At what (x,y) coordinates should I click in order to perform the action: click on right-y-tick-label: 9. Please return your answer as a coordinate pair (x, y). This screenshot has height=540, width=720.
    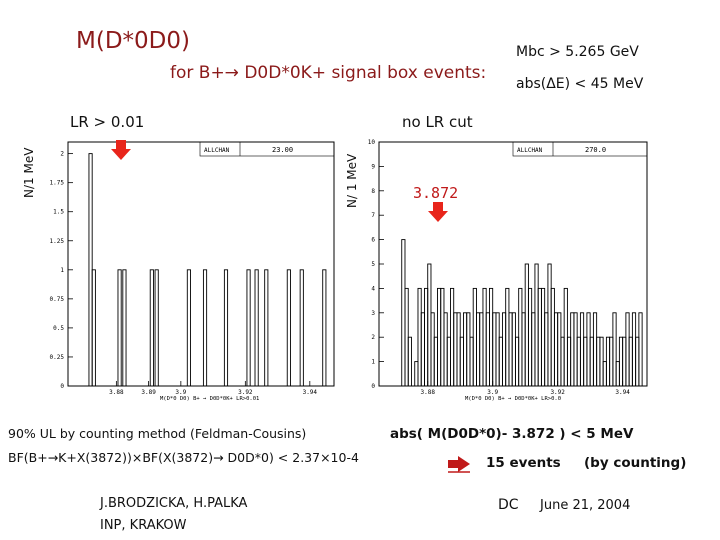
    Looking at the image, I should click on (373, 166).